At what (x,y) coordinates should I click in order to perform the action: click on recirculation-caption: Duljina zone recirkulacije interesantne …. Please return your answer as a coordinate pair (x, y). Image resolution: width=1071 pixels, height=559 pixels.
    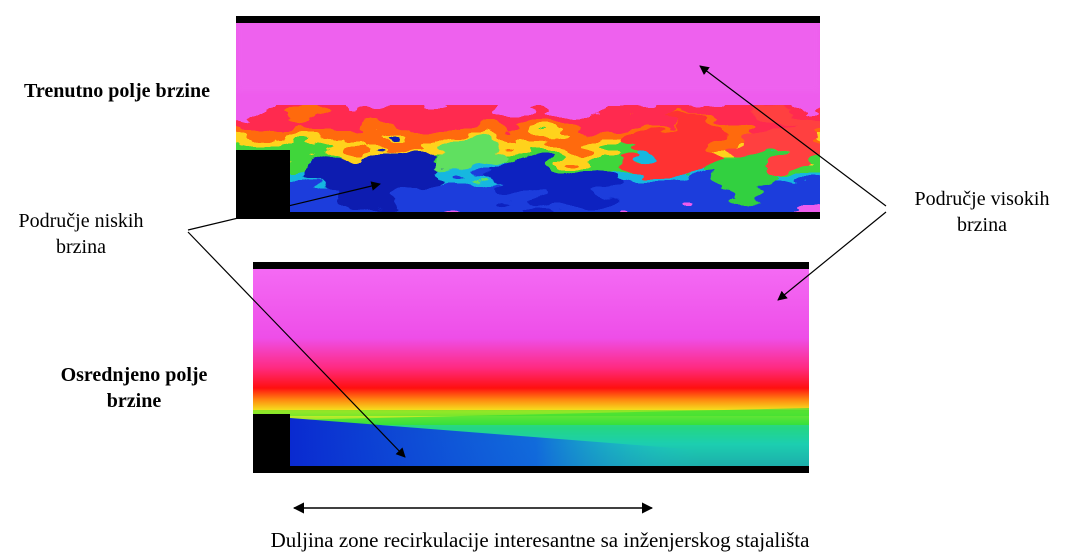
    Looking at the image, I should click on (540, 540).